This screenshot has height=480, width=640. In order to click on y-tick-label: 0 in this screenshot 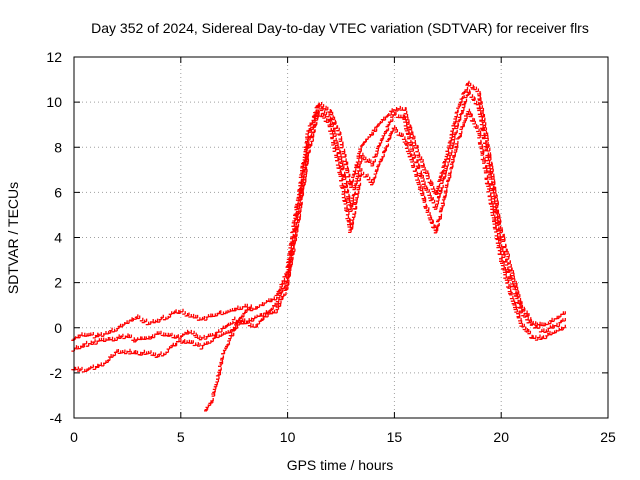, I will do `click(58, 328)`.